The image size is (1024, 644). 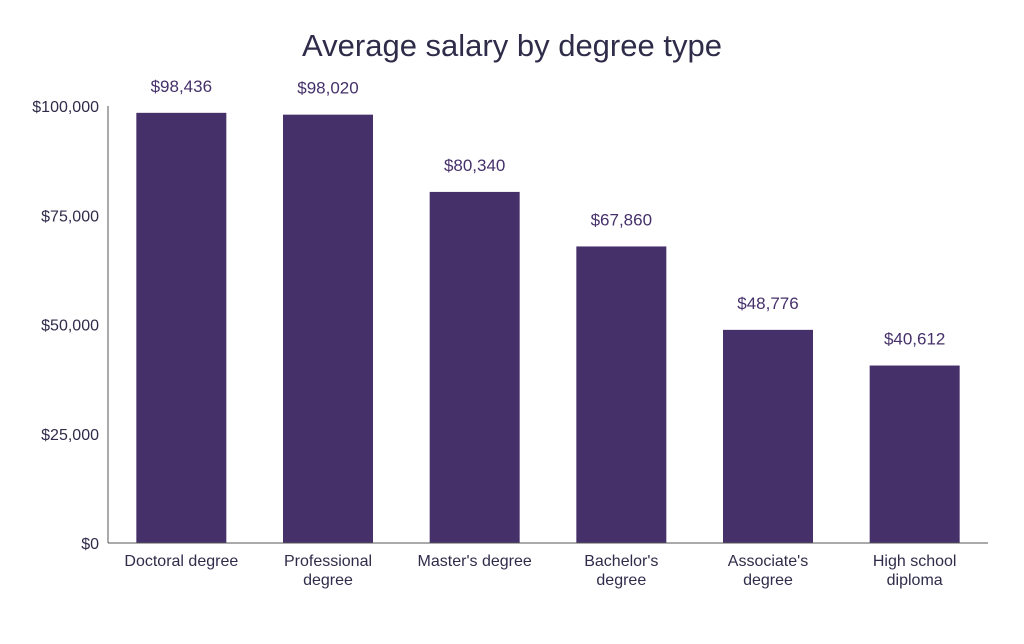 What do you see at coordinates (327, 88) in the screenshot?
I see `data-label: $98,020` at bounding box center [327, 88].